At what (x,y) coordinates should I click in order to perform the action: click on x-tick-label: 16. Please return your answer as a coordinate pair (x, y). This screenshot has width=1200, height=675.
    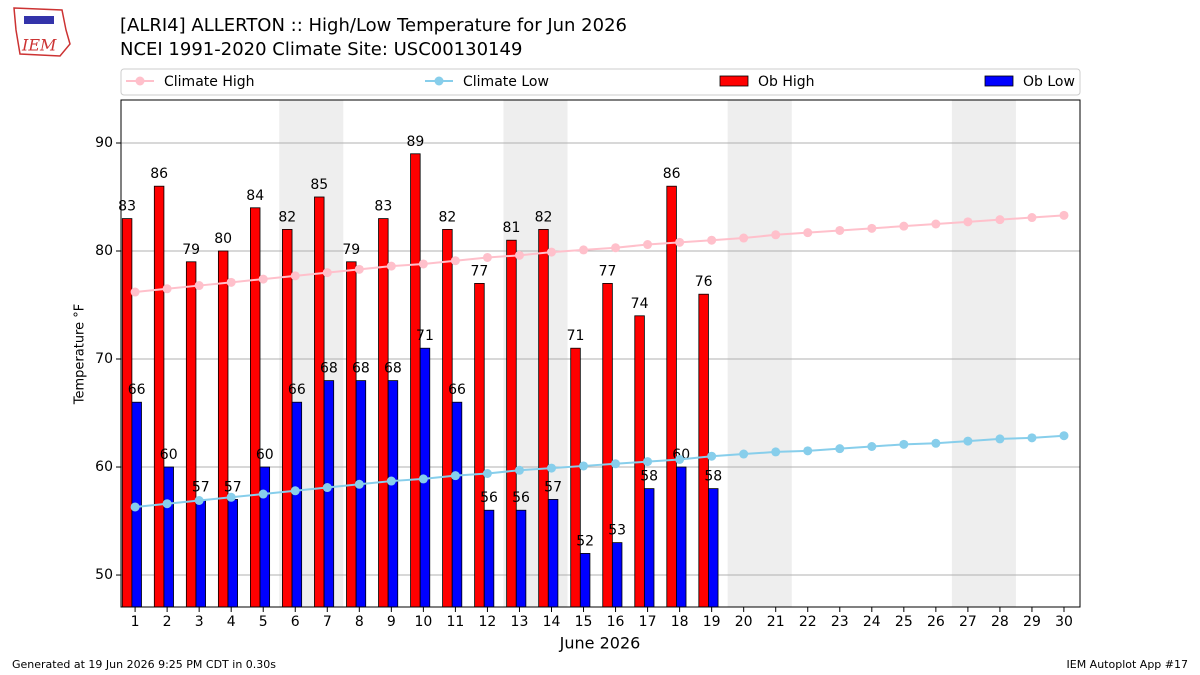
    Looking at the image, I should click on (616, 622).